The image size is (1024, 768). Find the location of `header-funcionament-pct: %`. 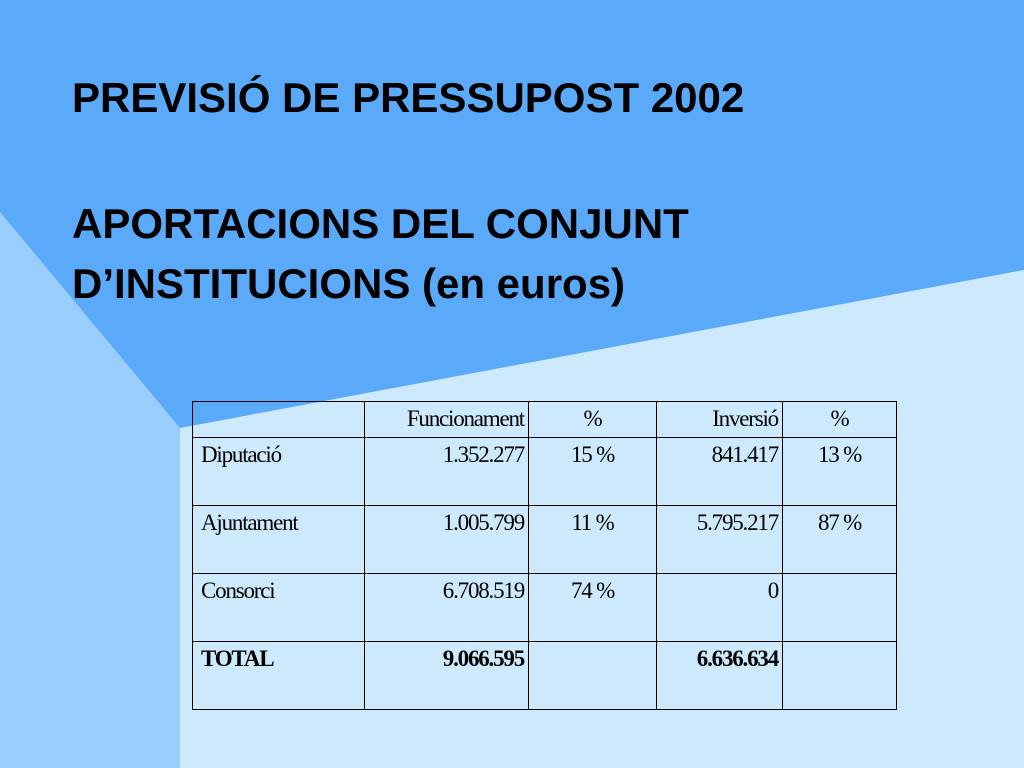

header-funcionament-pct: % is located at coordinates (592, 419).